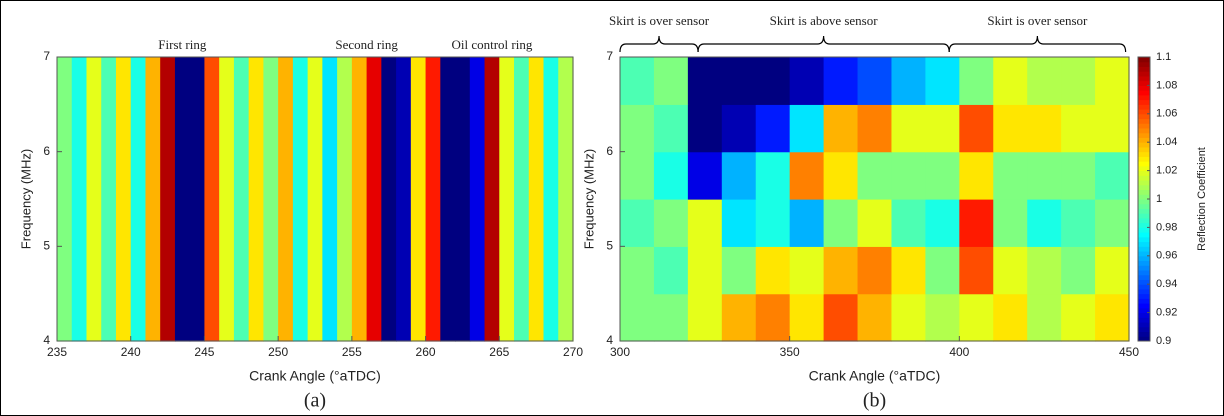 The image size is (1224, 416). I want to click on colorbar-tick-label: 1.06, so click(1166, 114).